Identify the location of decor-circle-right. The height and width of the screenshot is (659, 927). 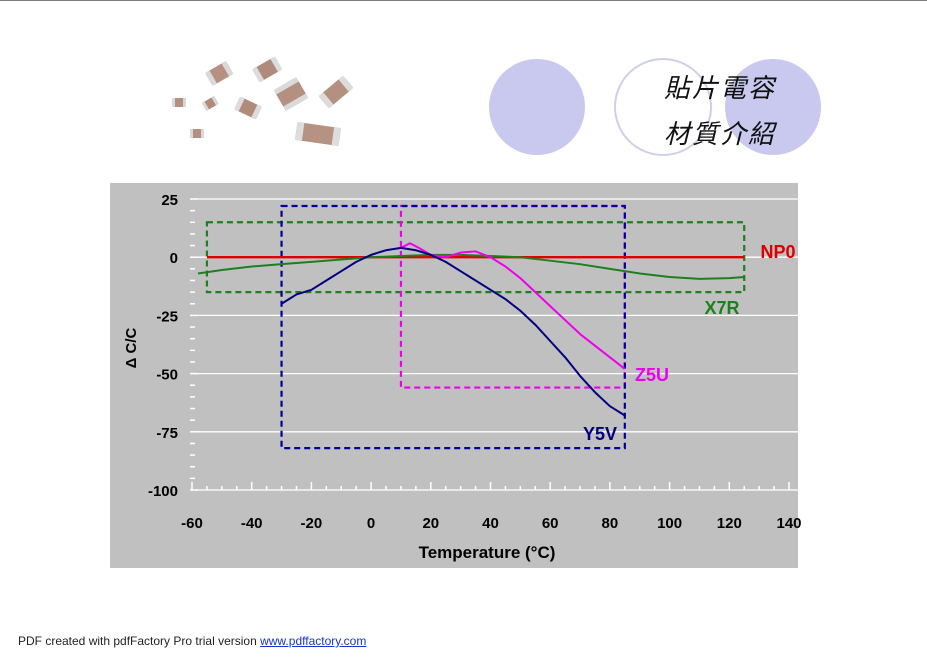
(773, 107).